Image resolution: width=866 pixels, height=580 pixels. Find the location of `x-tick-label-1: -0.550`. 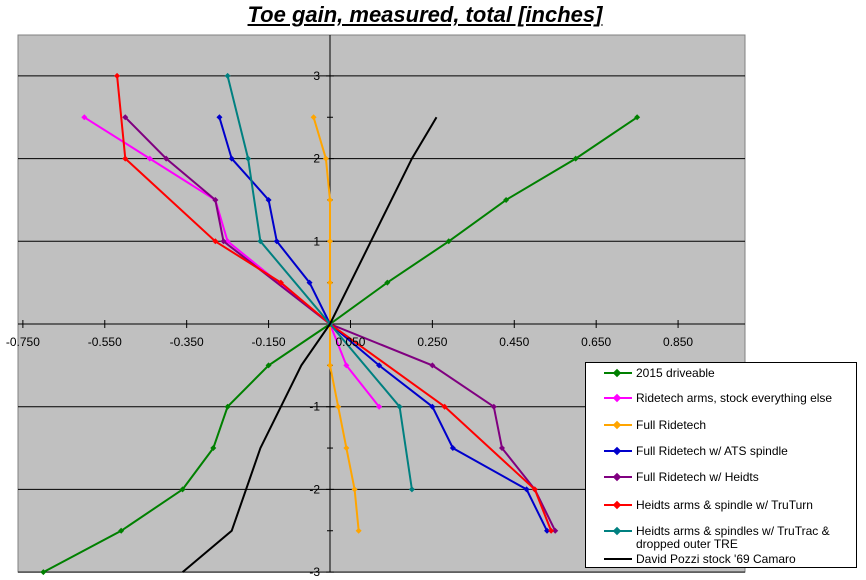

x-tick-label-1: -0.550 is located at coordinates (105, 342).